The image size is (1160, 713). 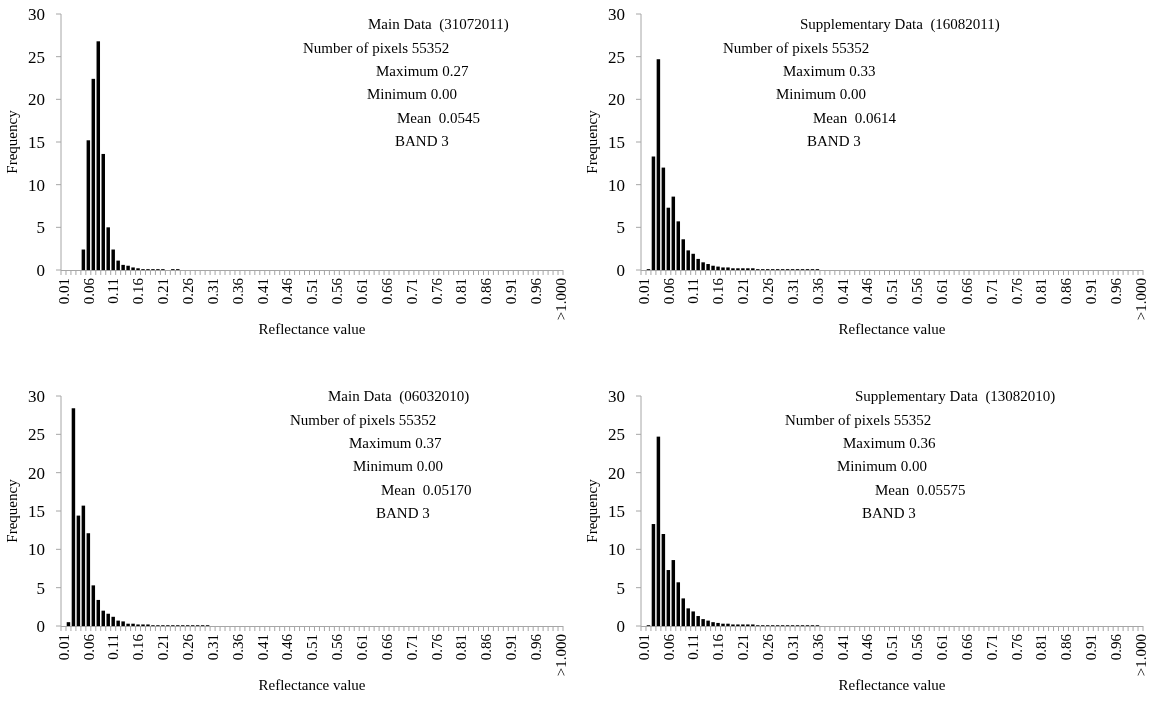 What do you see at coordinates (438, 117) in the screenshot?
I see `annotation: Mean 0.0545` at bounding box center [438, 117].